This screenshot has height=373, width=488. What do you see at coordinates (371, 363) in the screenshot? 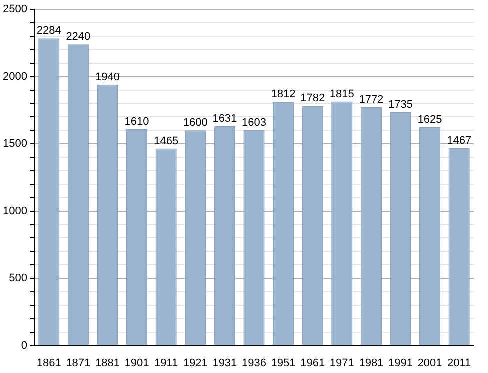
I see `x-tick-label: 1981` at bounding box center [371, 363].